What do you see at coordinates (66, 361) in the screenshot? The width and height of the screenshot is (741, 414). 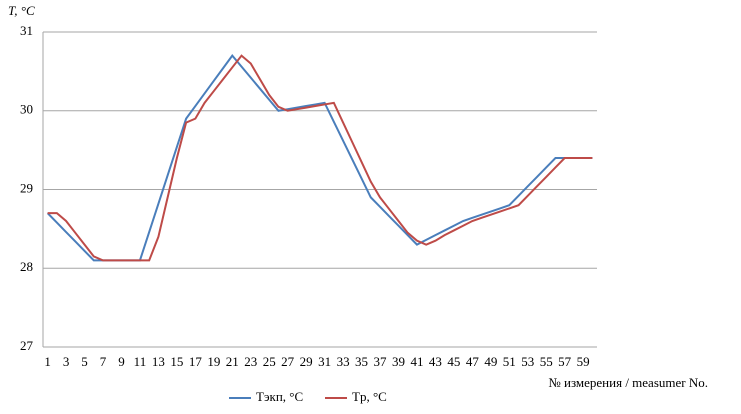 I see `x-tick-label: 3` at bounding box center [66, 361].